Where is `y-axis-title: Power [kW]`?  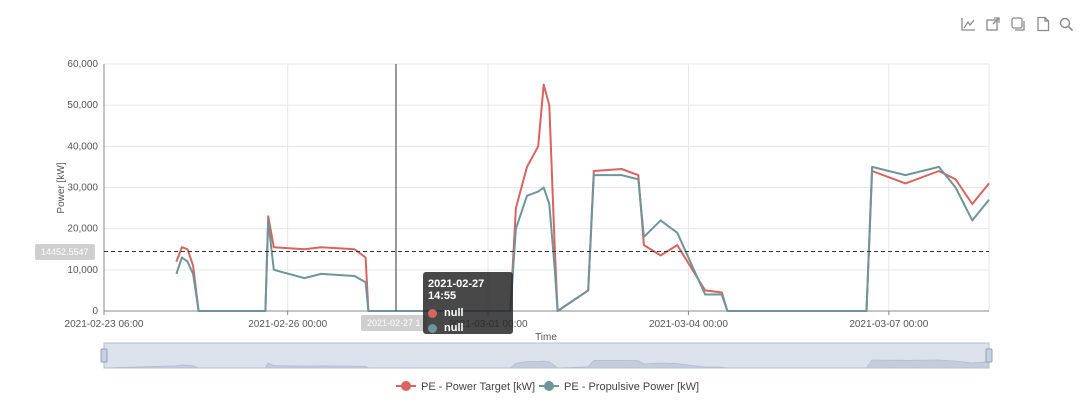 y-axis-title: Power [kW] is located at coordinates (61, 187).